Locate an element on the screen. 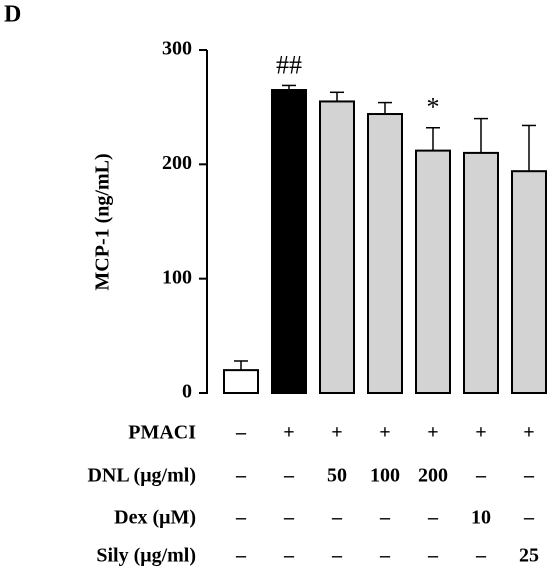 This screenshot has width=554, height=575. y-tick-label: 0 is located at coordinates (187, 392).